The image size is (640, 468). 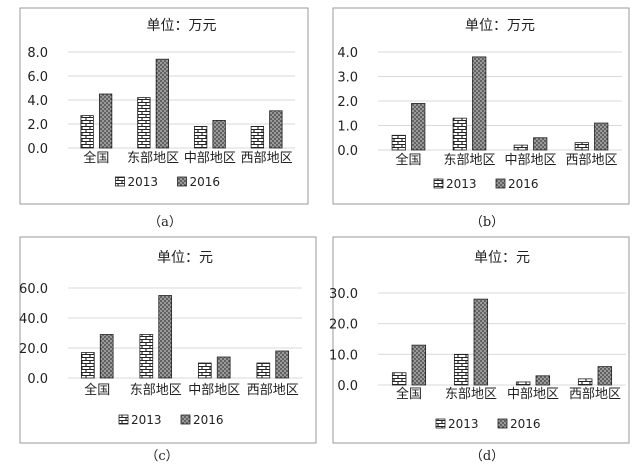 What do you see at coordinates (343, 294) in the screenshot?
I see `y-tick-label: 30.0` at bounding box center [343, 294].